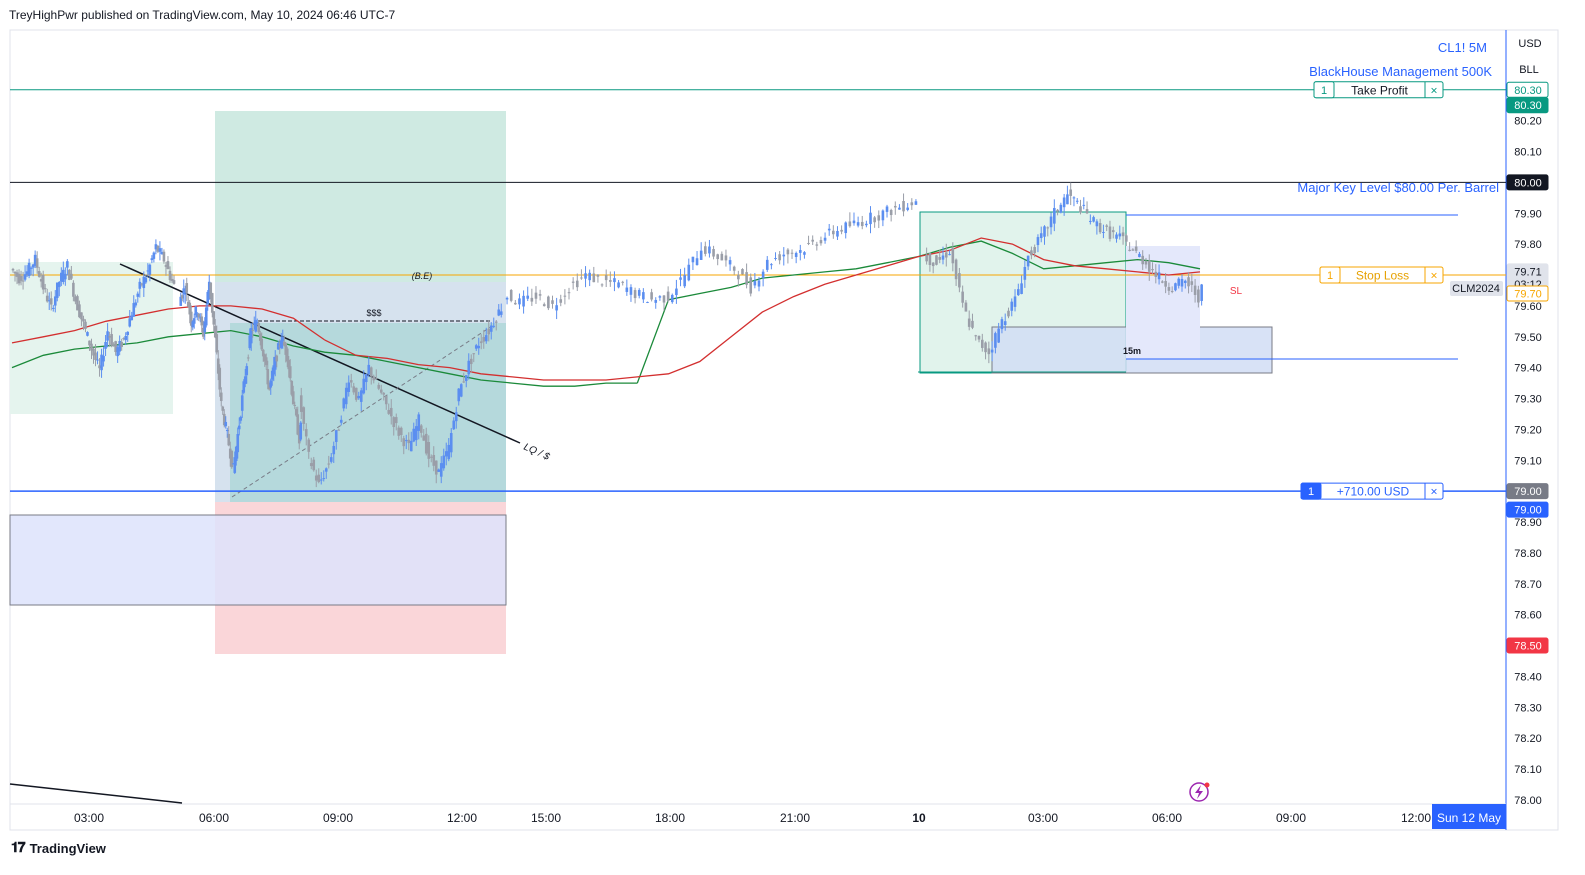  Describe the element at coordinates (362, 411) in the screenshot. I see `diagonal-dashed-line` at that location.